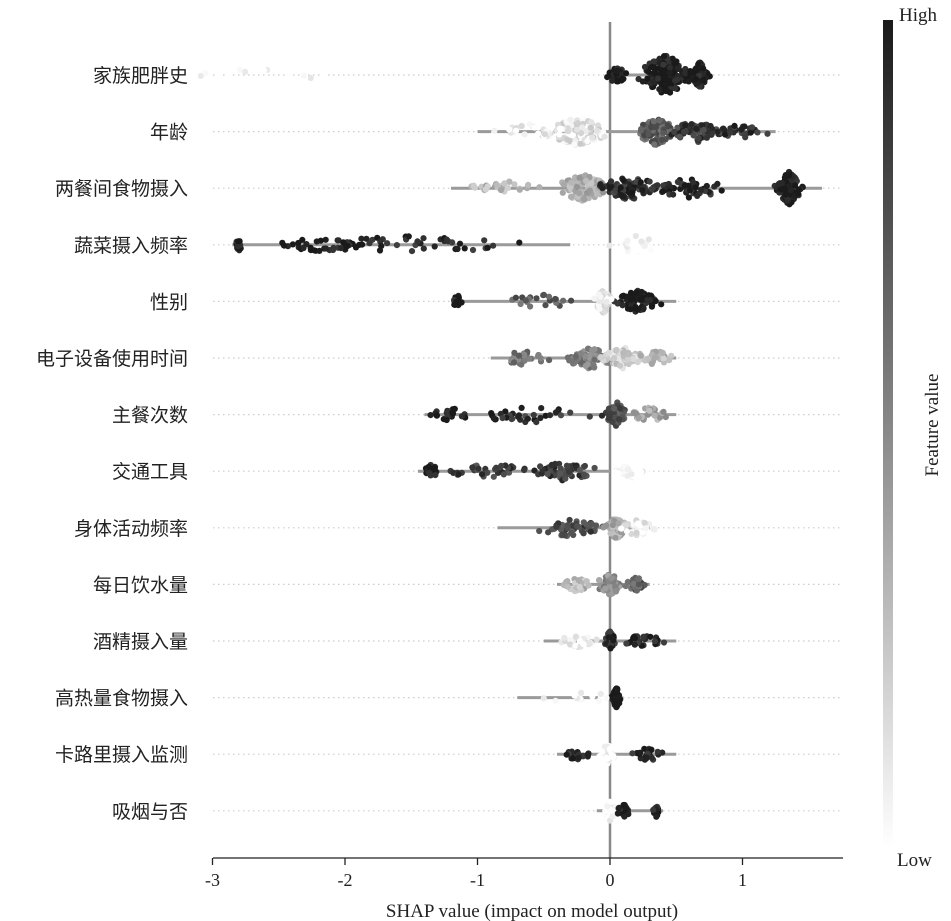 This screenshot has height=921, width=951. I want to click on feature-label: 家族肥胖史, so click(140, 76).